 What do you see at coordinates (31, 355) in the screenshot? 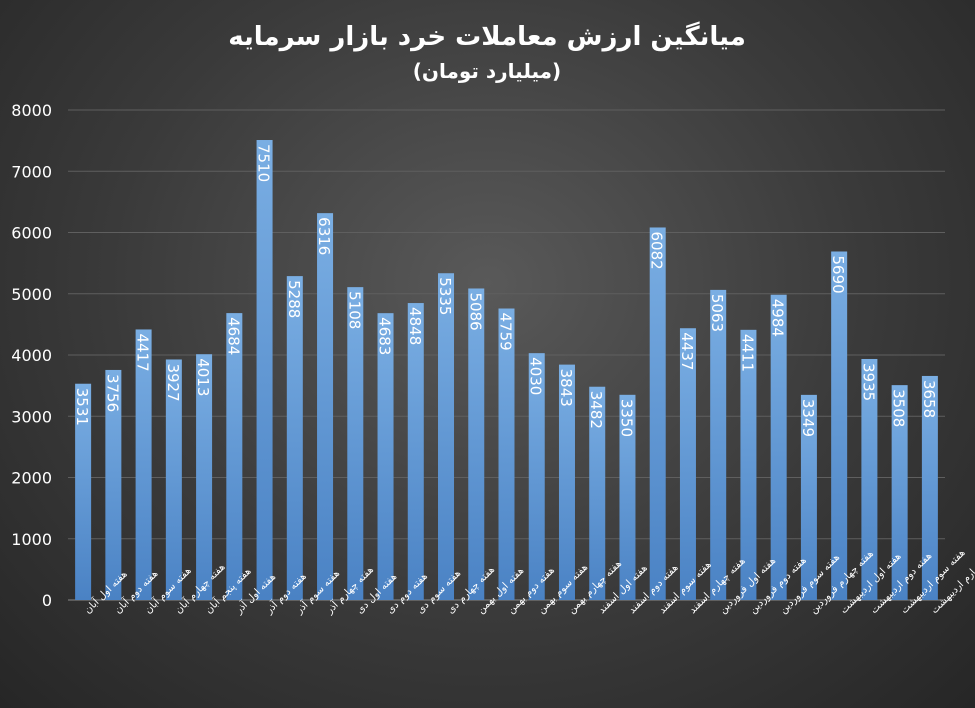
I see `y-tick-label: 4000` at bounding box center [31, 355].